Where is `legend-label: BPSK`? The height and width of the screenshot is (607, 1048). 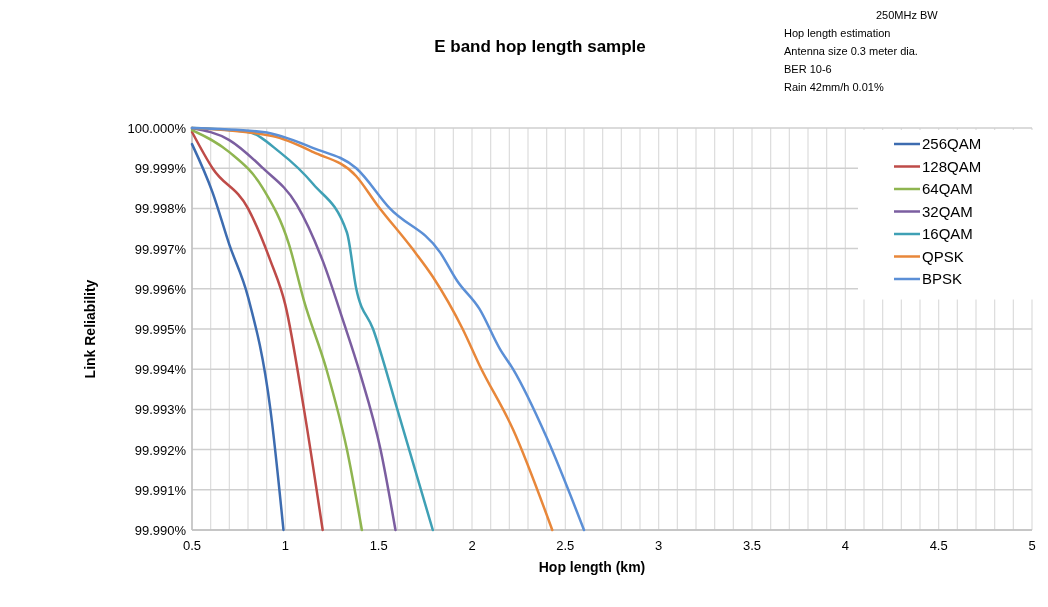 legend-label: BPSK is located at coordinates (942, 278).